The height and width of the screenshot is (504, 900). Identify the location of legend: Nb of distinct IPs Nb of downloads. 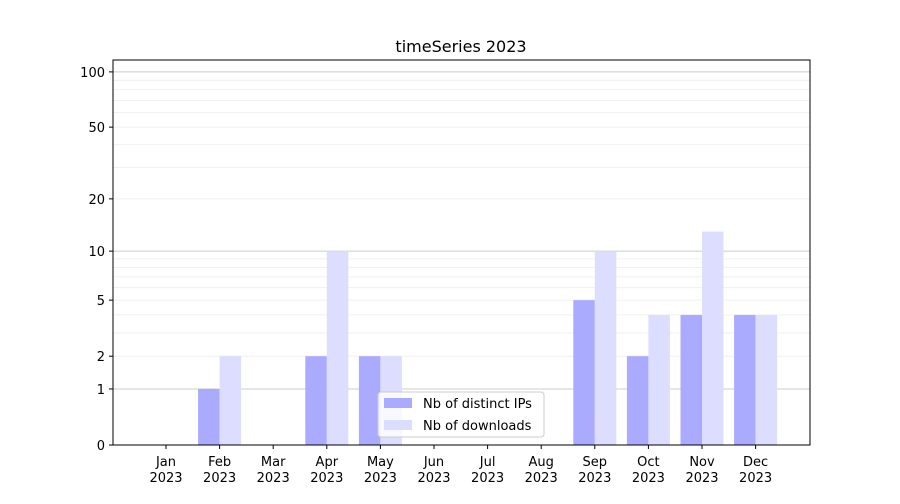
(461, 414).